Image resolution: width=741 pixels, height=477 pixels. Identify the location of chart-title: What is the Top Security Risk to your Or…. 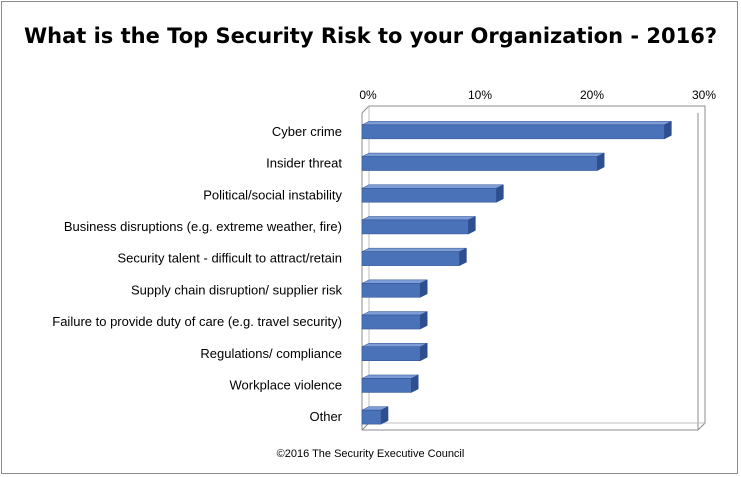
(370, 36).